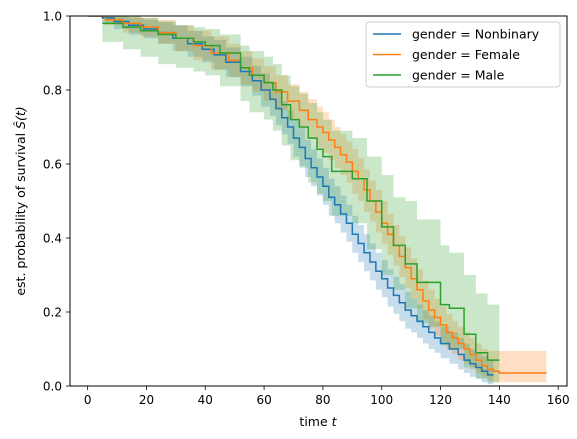  I want to click on x-tick-label: 100, so click(381, 400).